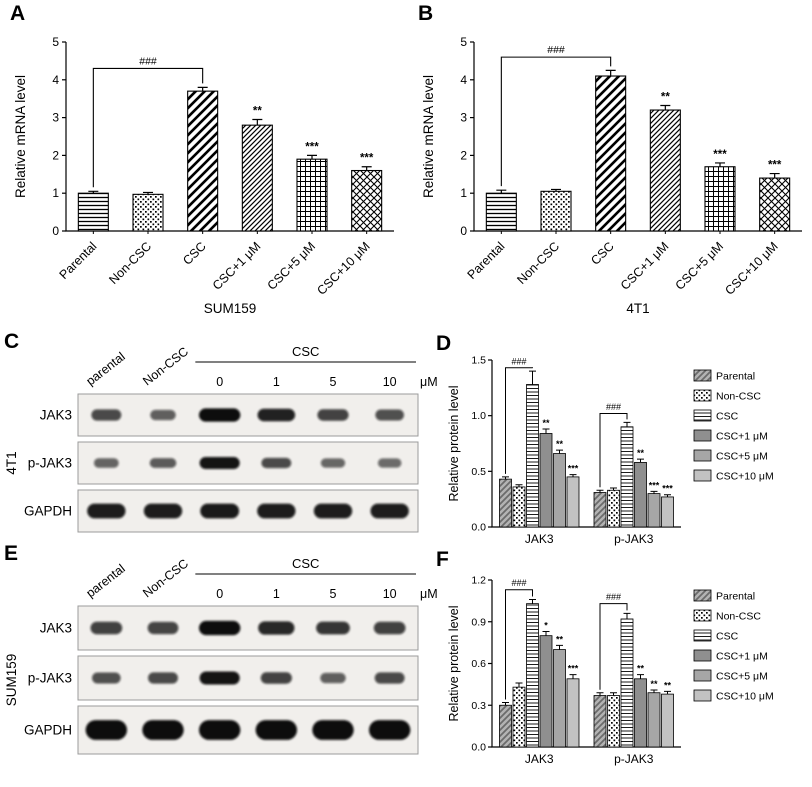 Image resolution: width=812 pixels, height=787 pixels. Describe the element at coordinates (55, 155) in the screenshot. I see `y-tick-label: 2` at that location.